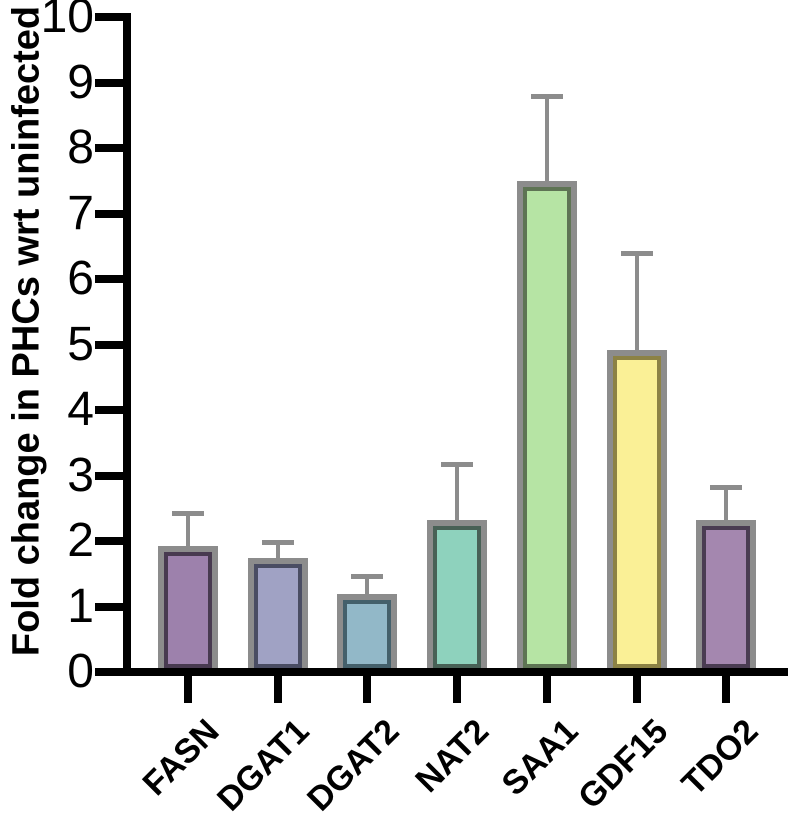 Image resolution: width=788 pixels, height=836 pixels. What do you see at coordinates (80, 540) in the screenshot?
I see `y-tick-label: 2` at bounding box center [80, 540].